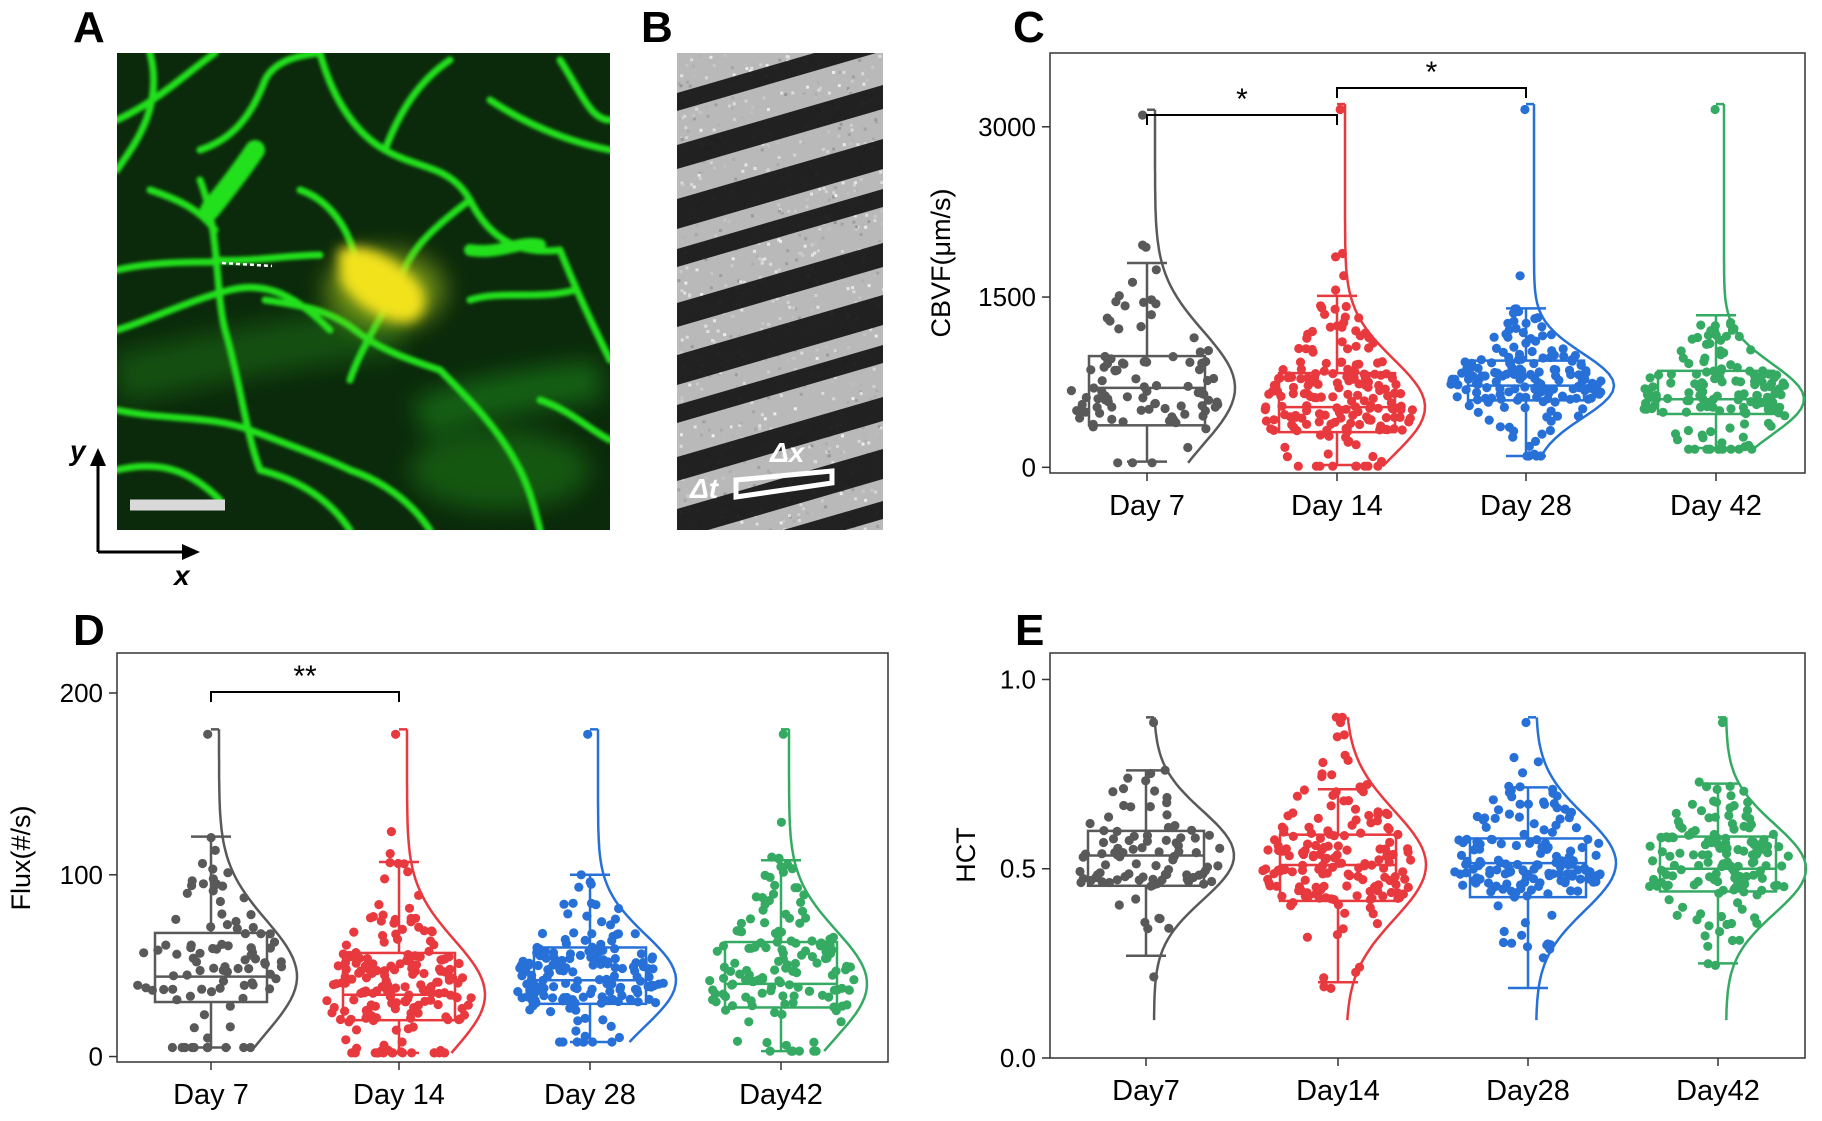 The image size is (1822, 1121). Describe the element at coordinates (21, 857) in the screenshot. I see `y-axis-title: Flux(#/s)` at that location.